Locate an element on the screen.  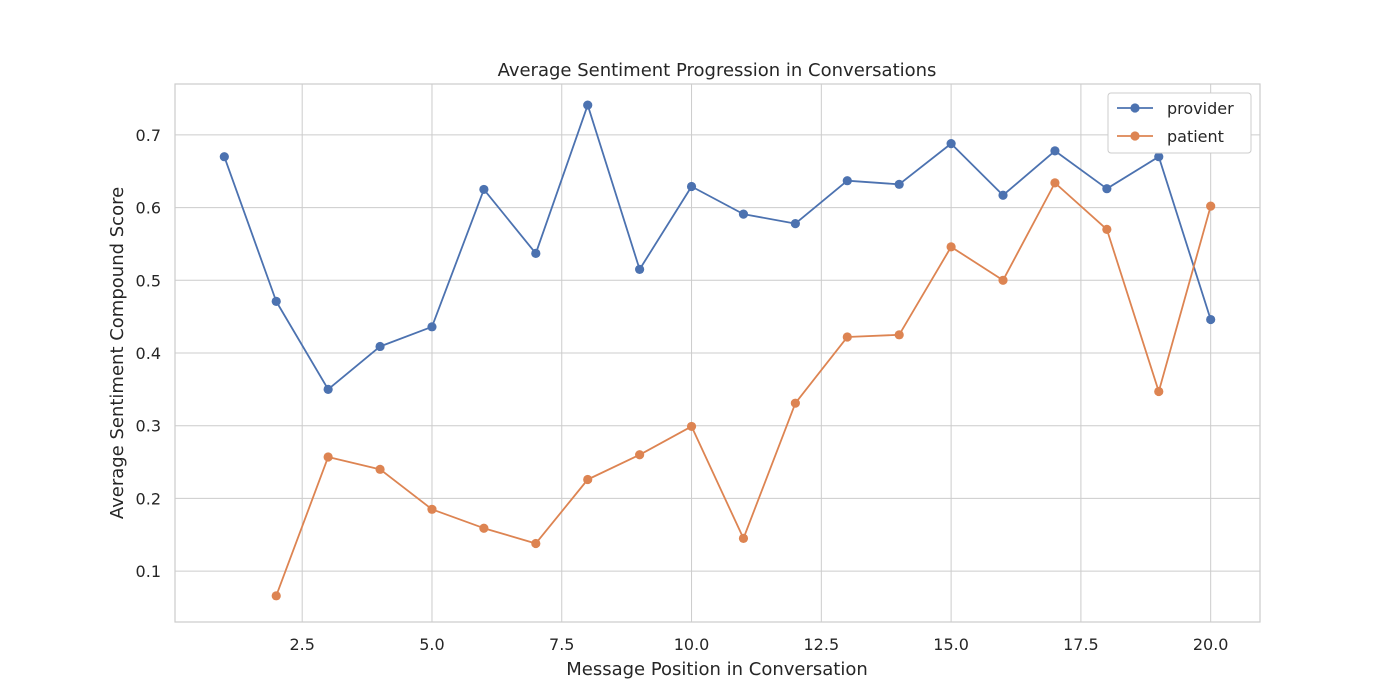
x-tick-label: 12.5 is located at coordinates (822, 644).